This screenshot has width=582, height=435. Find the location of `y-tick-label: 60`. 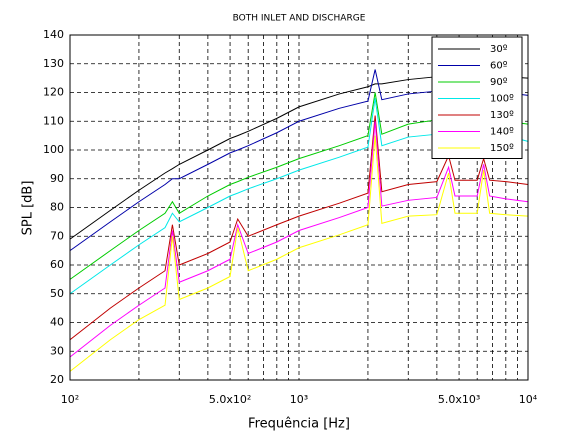

y-tick-label: 60 is located at coordinates (57, 264).